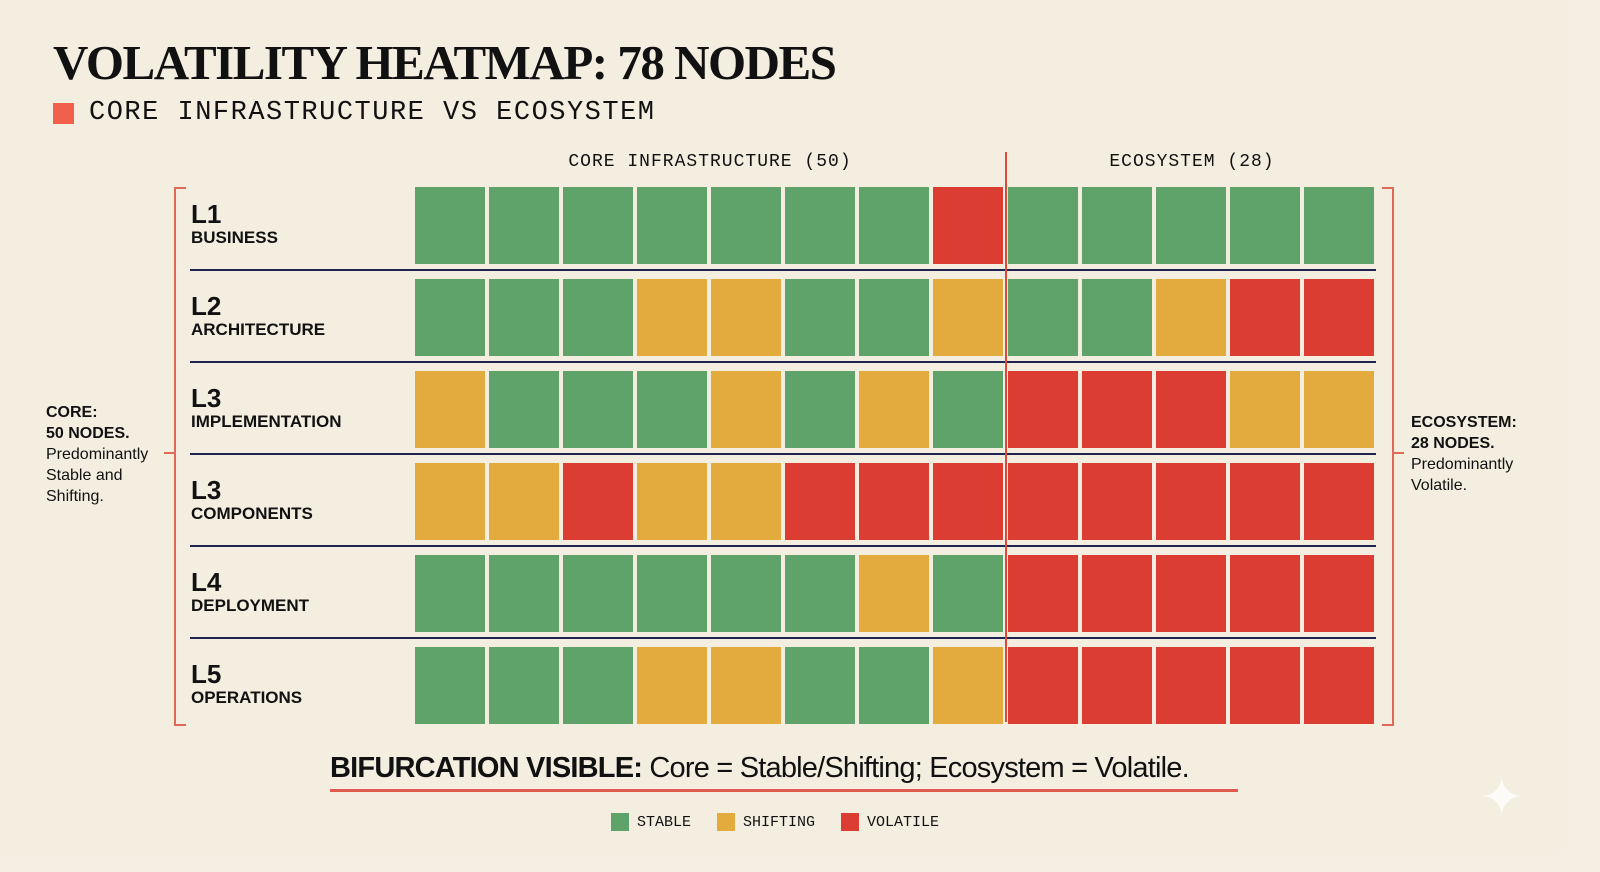 This screenshot has width=1600, height=872. I want to click on ecosystem-bracket, so click(1388, 456).